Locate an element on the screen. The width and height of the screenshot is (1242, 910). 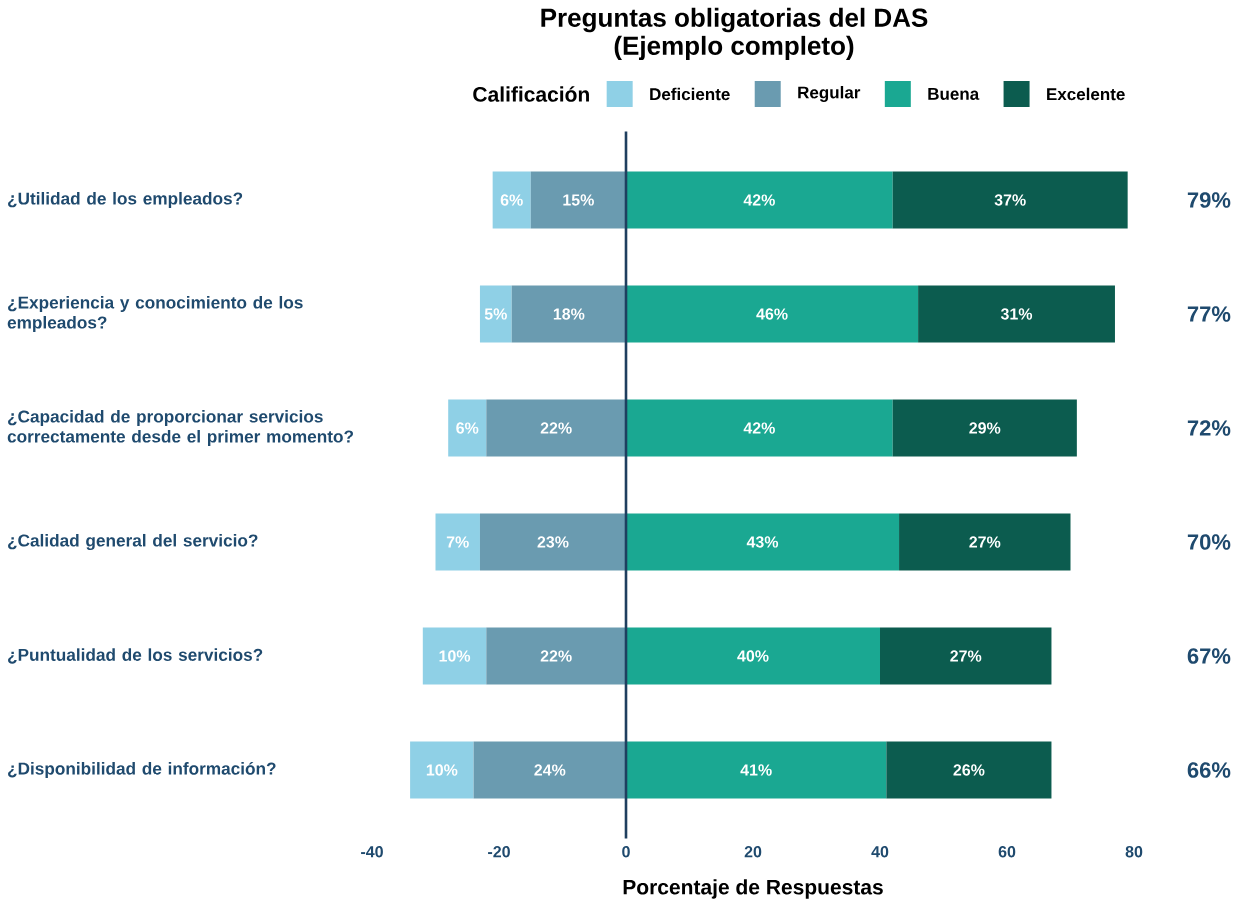
chart-subtitle: (Ejemplo completo) is located at coordinates (734, 48).